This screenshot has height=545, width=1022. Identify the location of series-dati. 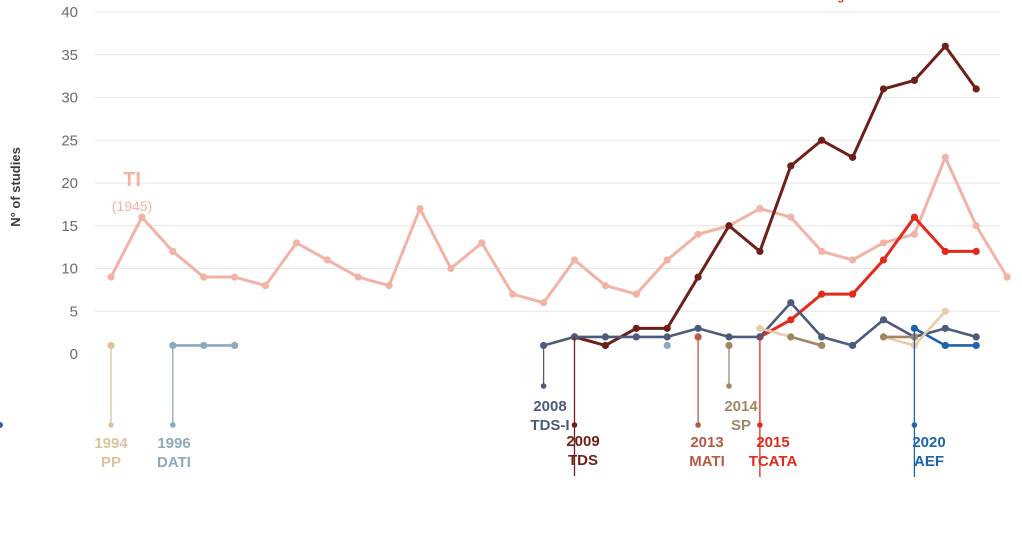
(204, 345).